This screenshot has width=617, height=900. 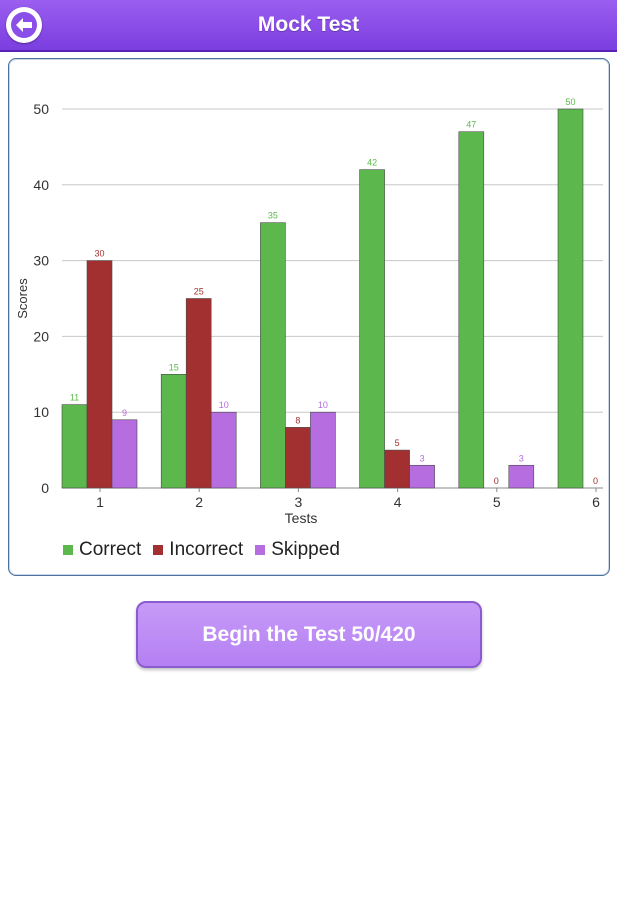 I want to click on data-label: 35, so click(x=273, y=216).